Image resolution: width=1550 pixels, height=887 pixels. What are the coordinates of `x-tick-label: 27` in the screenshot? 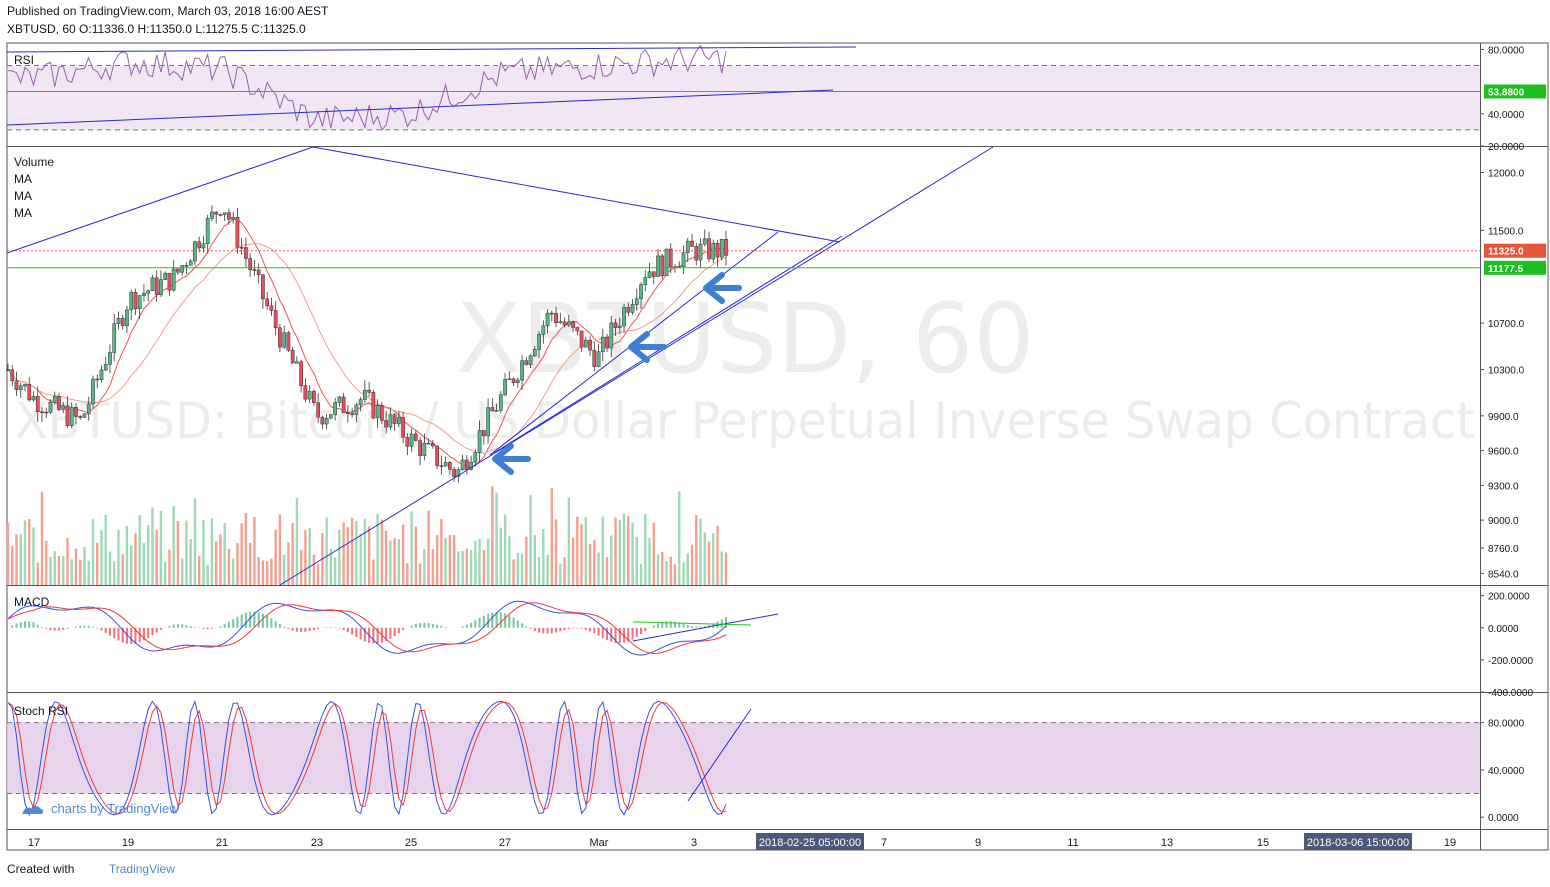 It's located at (505, 843).